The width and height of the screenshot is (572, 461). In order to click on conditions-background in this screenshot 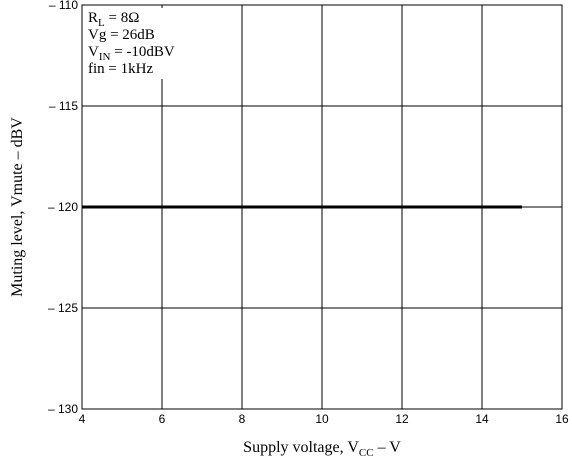, I will do `click(131, 43)`.